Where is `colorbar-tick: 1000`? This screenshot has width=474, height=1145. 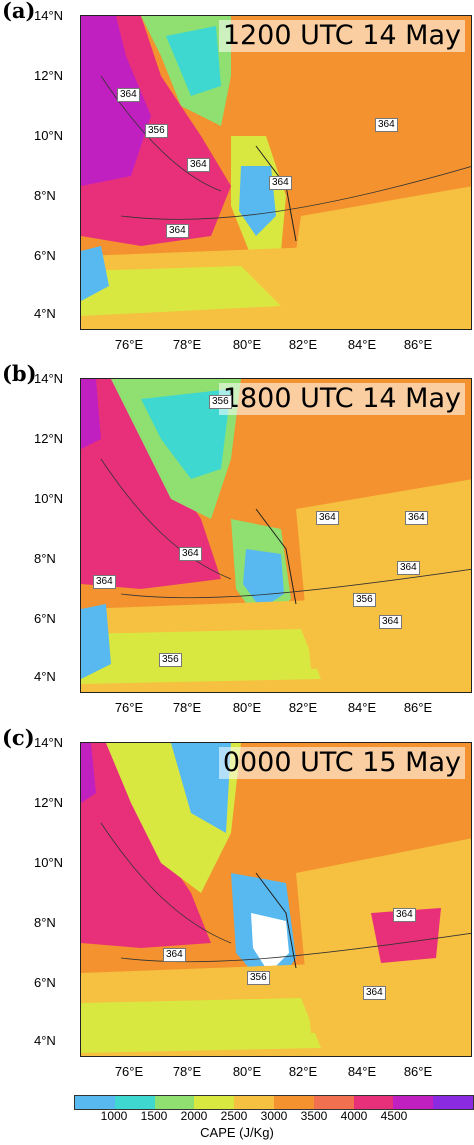
colorbar-tick: 1000 is located at coordinates (114, 1116).